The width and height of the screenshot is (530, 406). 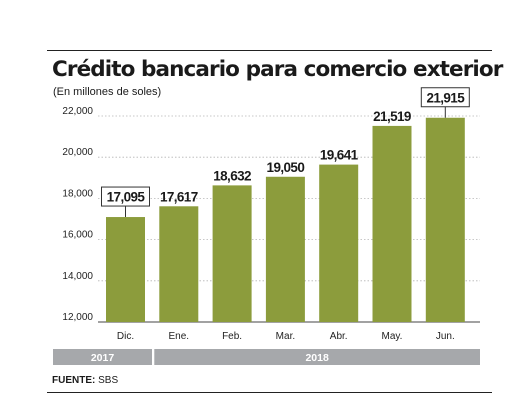 I want to click on source-text: SBS, so click(x=107, y=380).